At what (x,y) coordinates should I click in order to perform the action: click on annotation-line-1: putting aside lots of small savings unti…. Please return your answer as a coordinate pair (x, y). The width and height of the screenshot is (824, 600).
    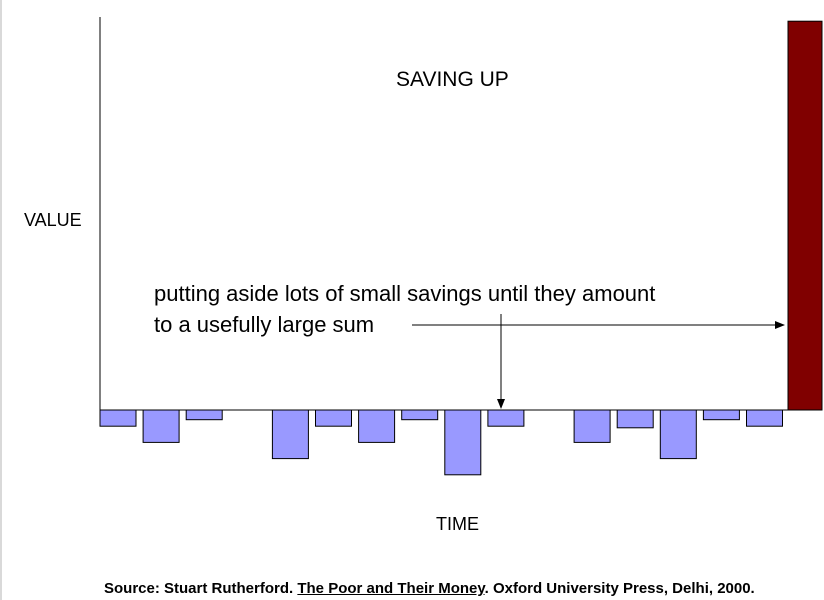
    Looking at the image, I should click on (405, 293).